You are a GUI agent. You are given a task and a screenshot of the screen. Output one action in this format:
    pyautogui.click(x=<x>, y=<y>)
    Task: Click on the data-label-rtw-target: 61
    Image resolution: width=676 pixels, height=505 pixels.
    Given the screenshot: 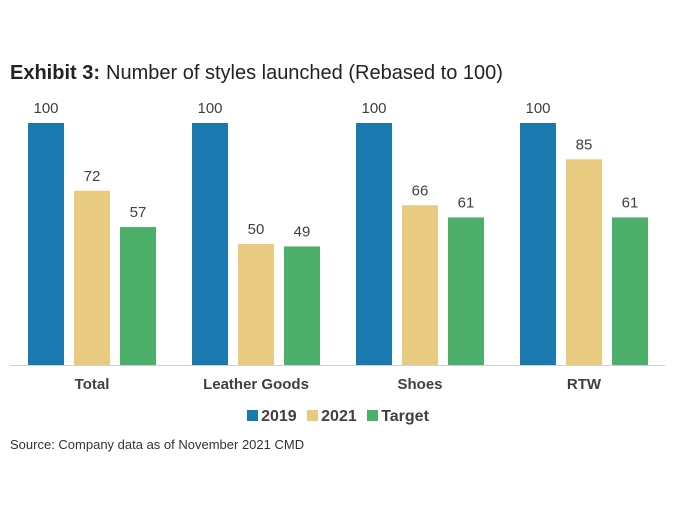 What is the action you would take?
    pyautogui.click(x=630, y=202)
    